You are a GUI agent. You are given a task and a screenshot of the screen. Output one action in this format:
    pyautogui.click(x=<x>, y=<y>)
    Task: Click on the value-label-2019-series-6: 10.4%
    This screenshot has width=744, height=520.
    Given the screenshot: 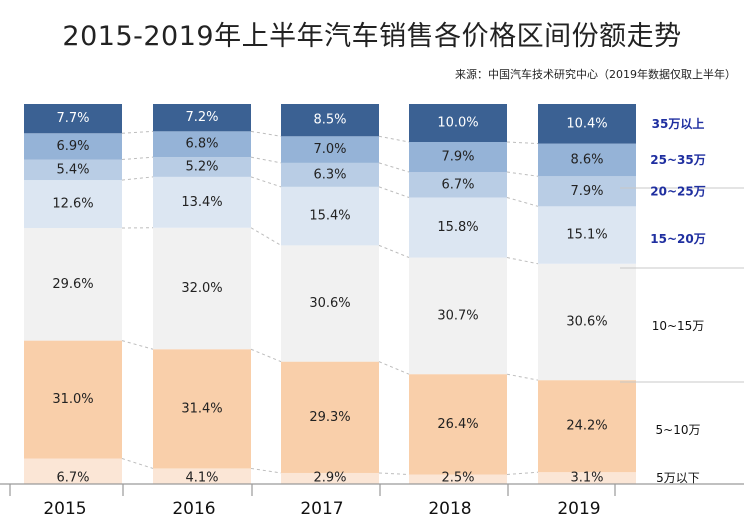 What is the action you would take?
    pyautogui.click(x=586, y=123)
    